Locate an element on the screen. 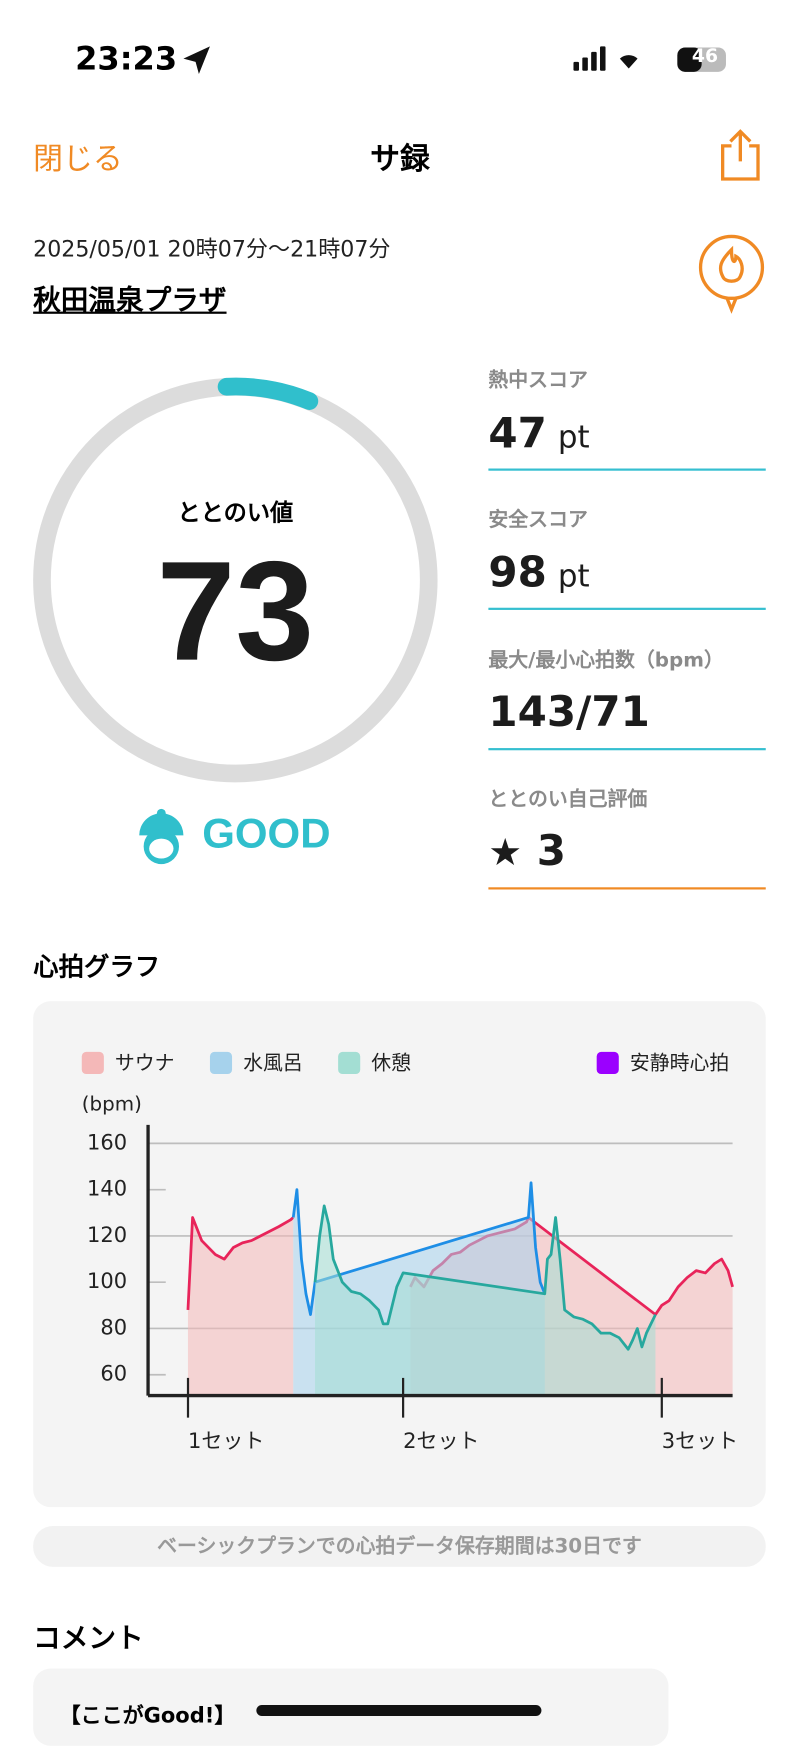  area is located at coordinates (485, 1300).